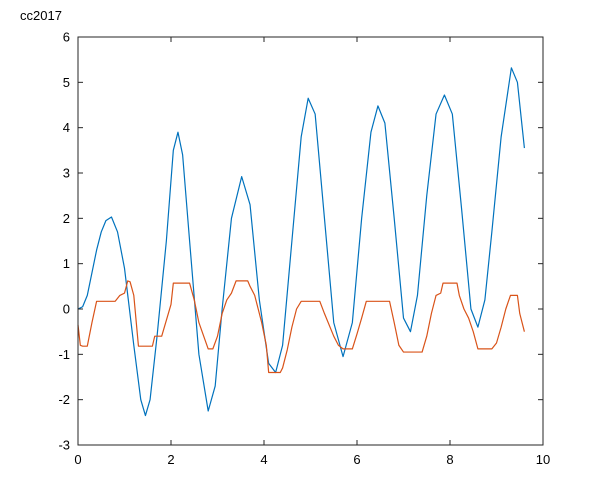 This screenshot has height=500, width=600. I want to click on y-tick-label: 4, so click(66, 127).